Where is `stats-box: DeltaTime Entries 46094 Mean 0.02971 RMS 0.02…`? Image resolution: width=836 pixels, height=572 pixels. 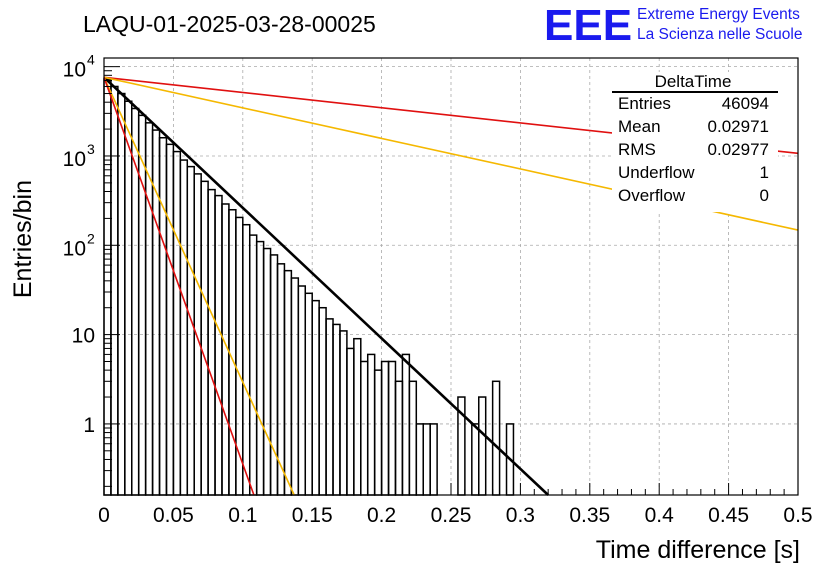
stats-box: DeltaTime Entries 46094 Mean 0.02971 RMS 0.02… is located at coordinates (695, 142).